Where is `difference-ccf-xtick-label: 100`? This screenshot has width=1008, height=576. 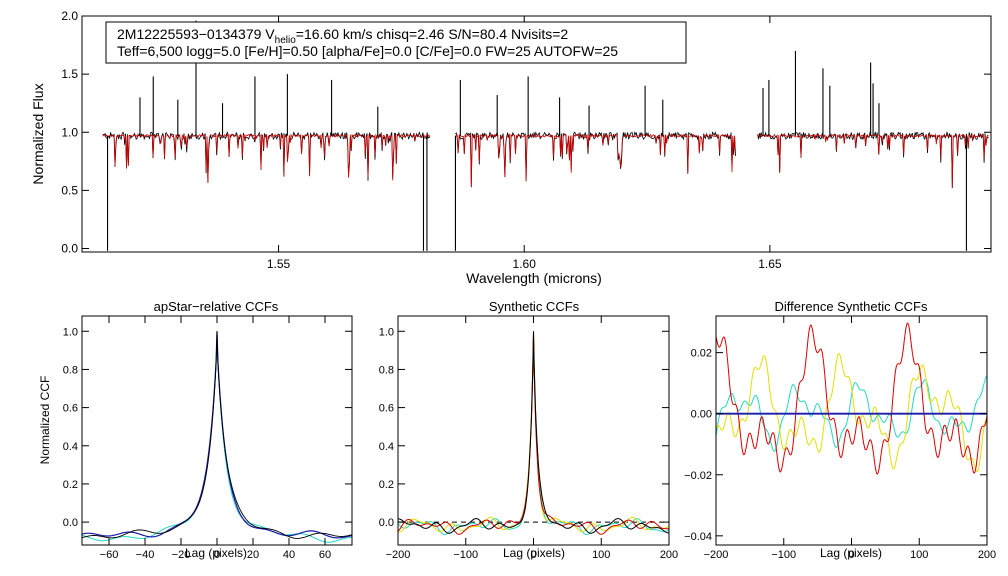
difference-ccf-xtick-label: 100 is located at coordinates (919, 555).